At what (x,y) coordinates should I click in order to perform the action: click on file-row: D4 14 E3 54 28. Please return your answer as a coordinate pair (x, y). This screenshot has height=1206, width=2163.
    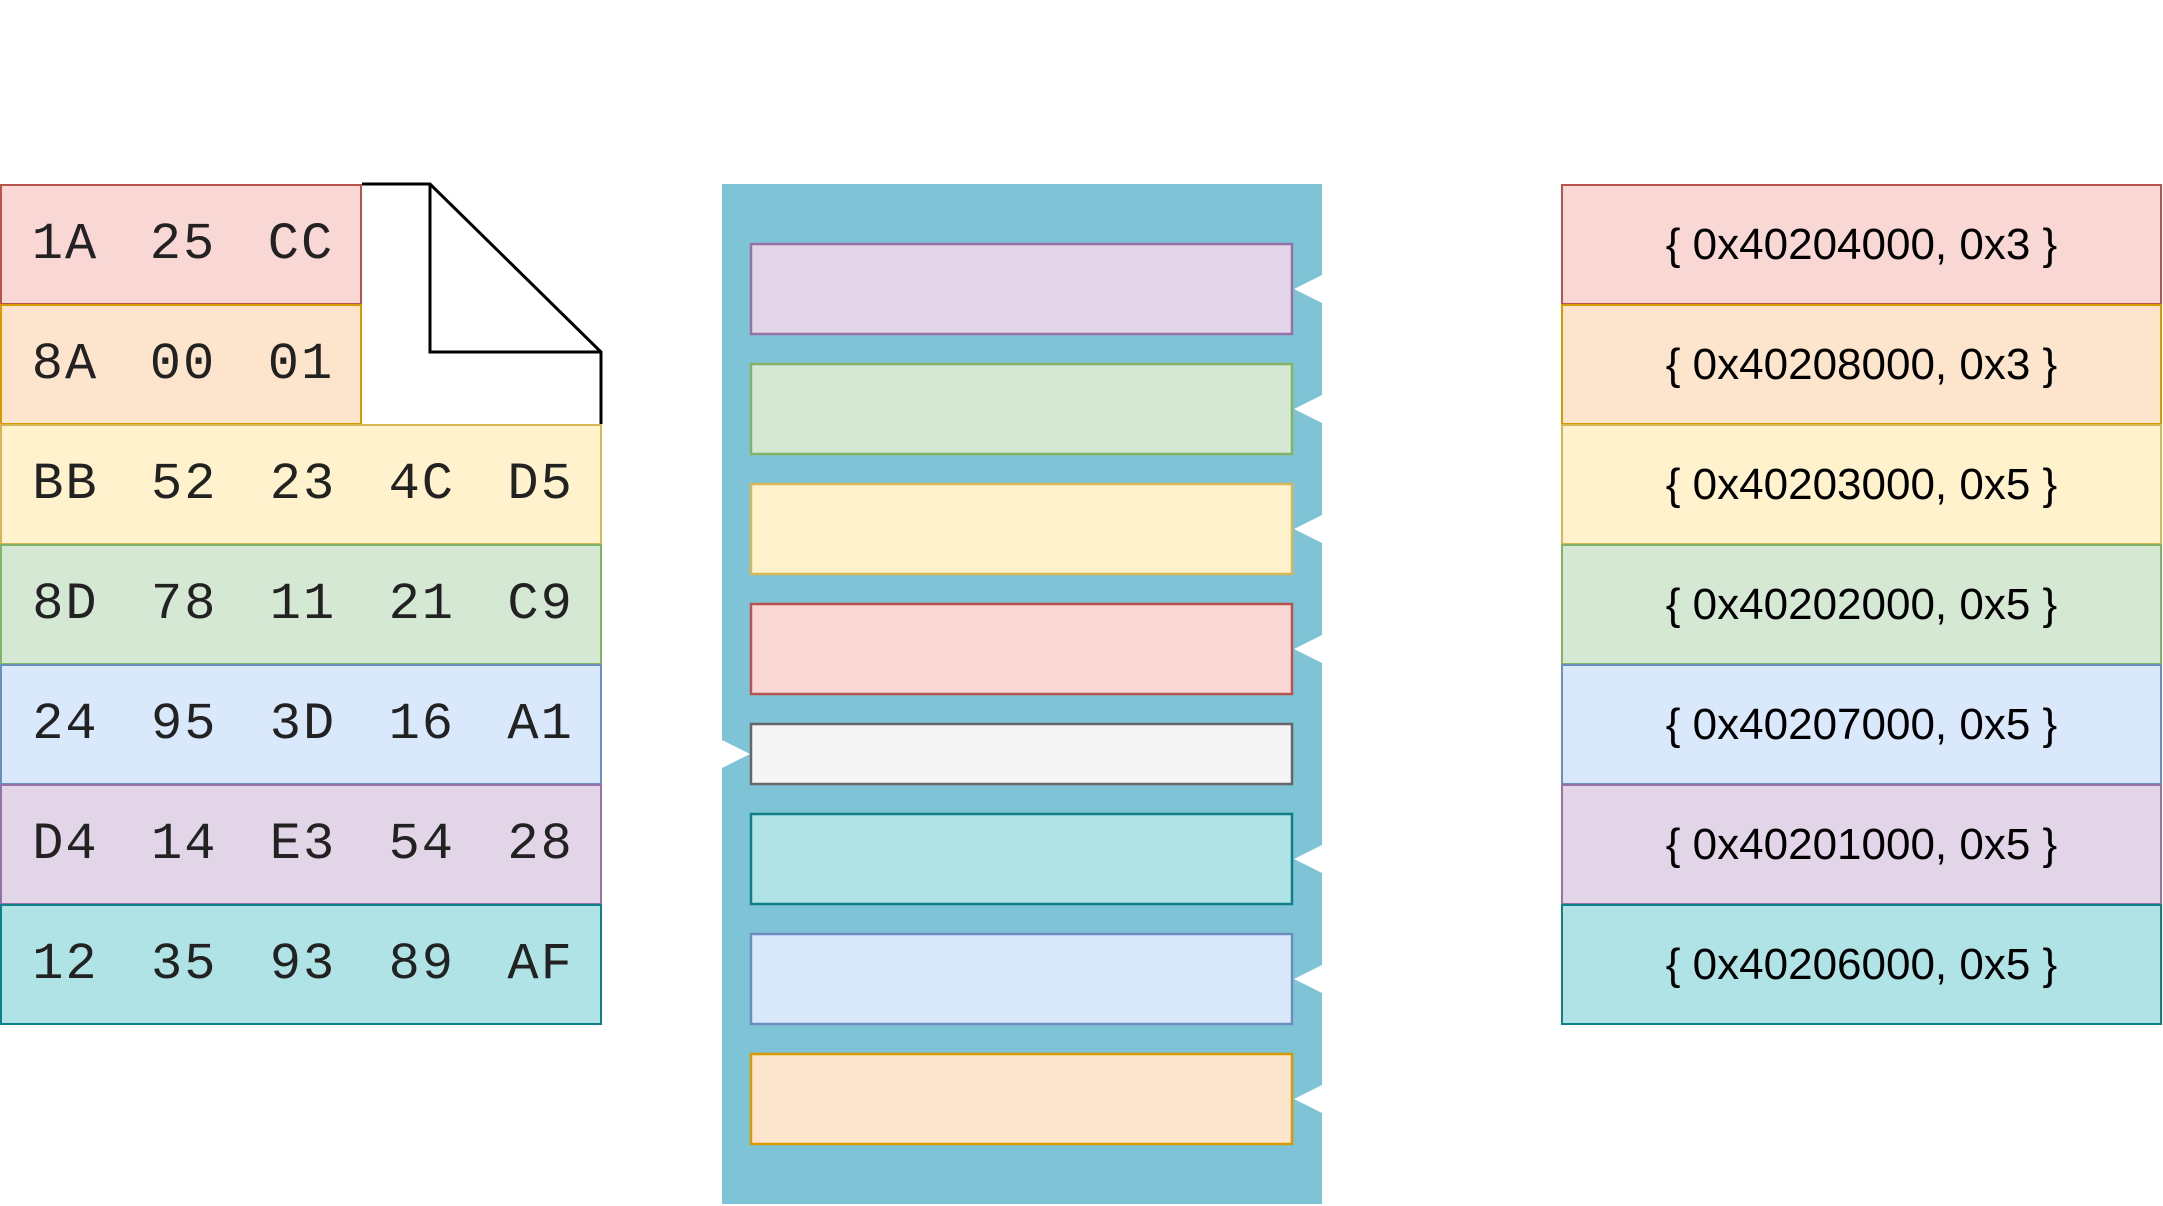
    Looking at the image, I should click on (301, 844).